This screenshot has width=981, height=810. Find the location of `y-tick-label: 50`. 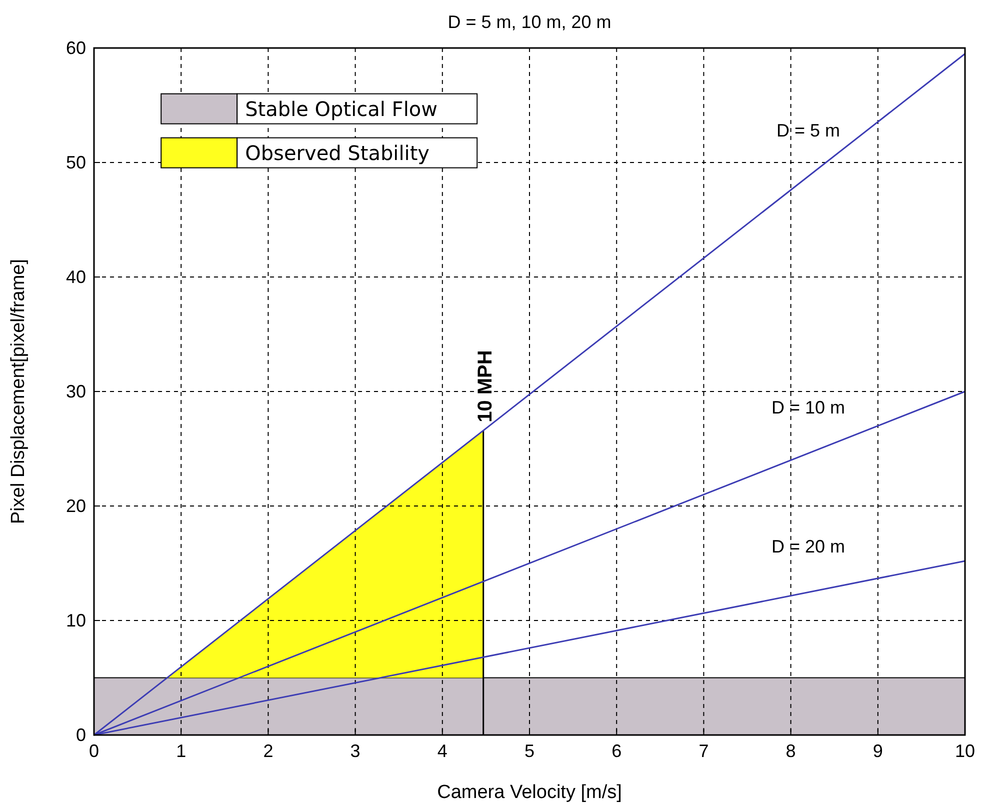

y-tick-label: 50 is located at coordinates (76, 162).